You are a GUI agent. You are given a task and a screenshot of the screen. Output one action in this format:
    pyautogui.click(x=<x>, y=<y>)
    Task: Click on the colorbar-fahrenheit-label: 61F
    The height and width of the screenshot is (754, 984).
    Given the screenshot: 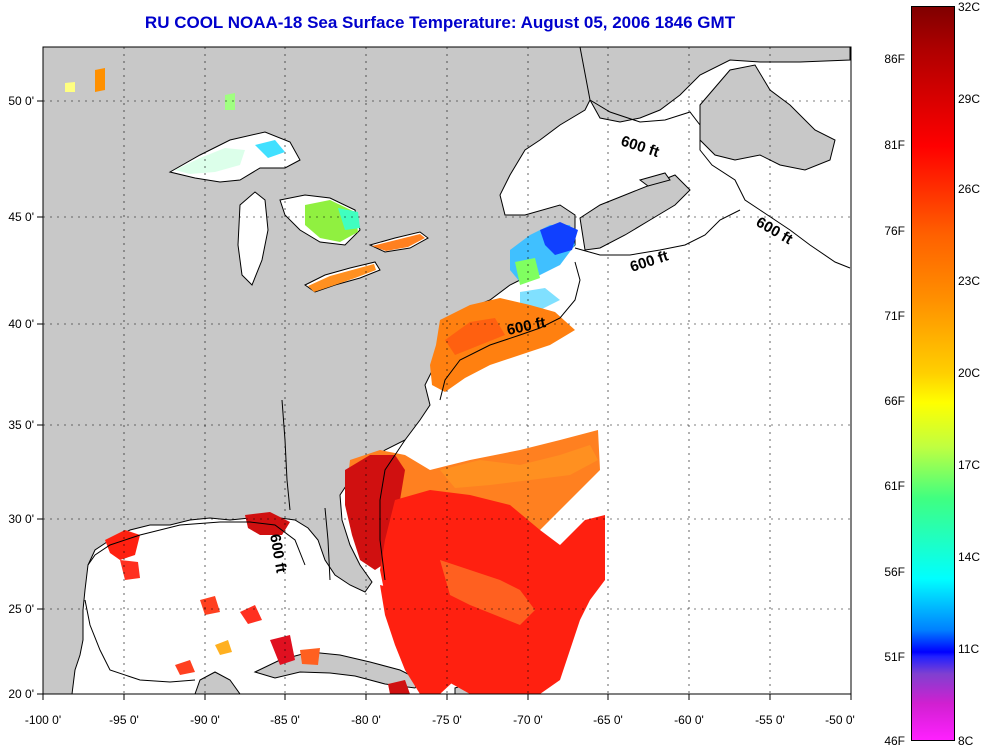 What is the action you would take?
    pyautogui.click(x=894, y=486)
    